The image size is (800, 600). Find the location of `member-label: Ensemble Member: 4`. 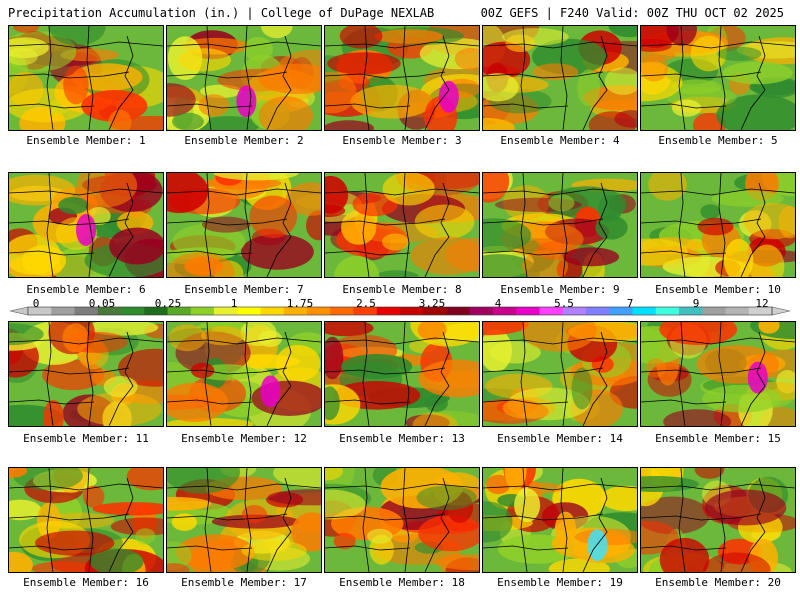

member-label: Ensemble Member: 4 is located at coordinates (560, 140).